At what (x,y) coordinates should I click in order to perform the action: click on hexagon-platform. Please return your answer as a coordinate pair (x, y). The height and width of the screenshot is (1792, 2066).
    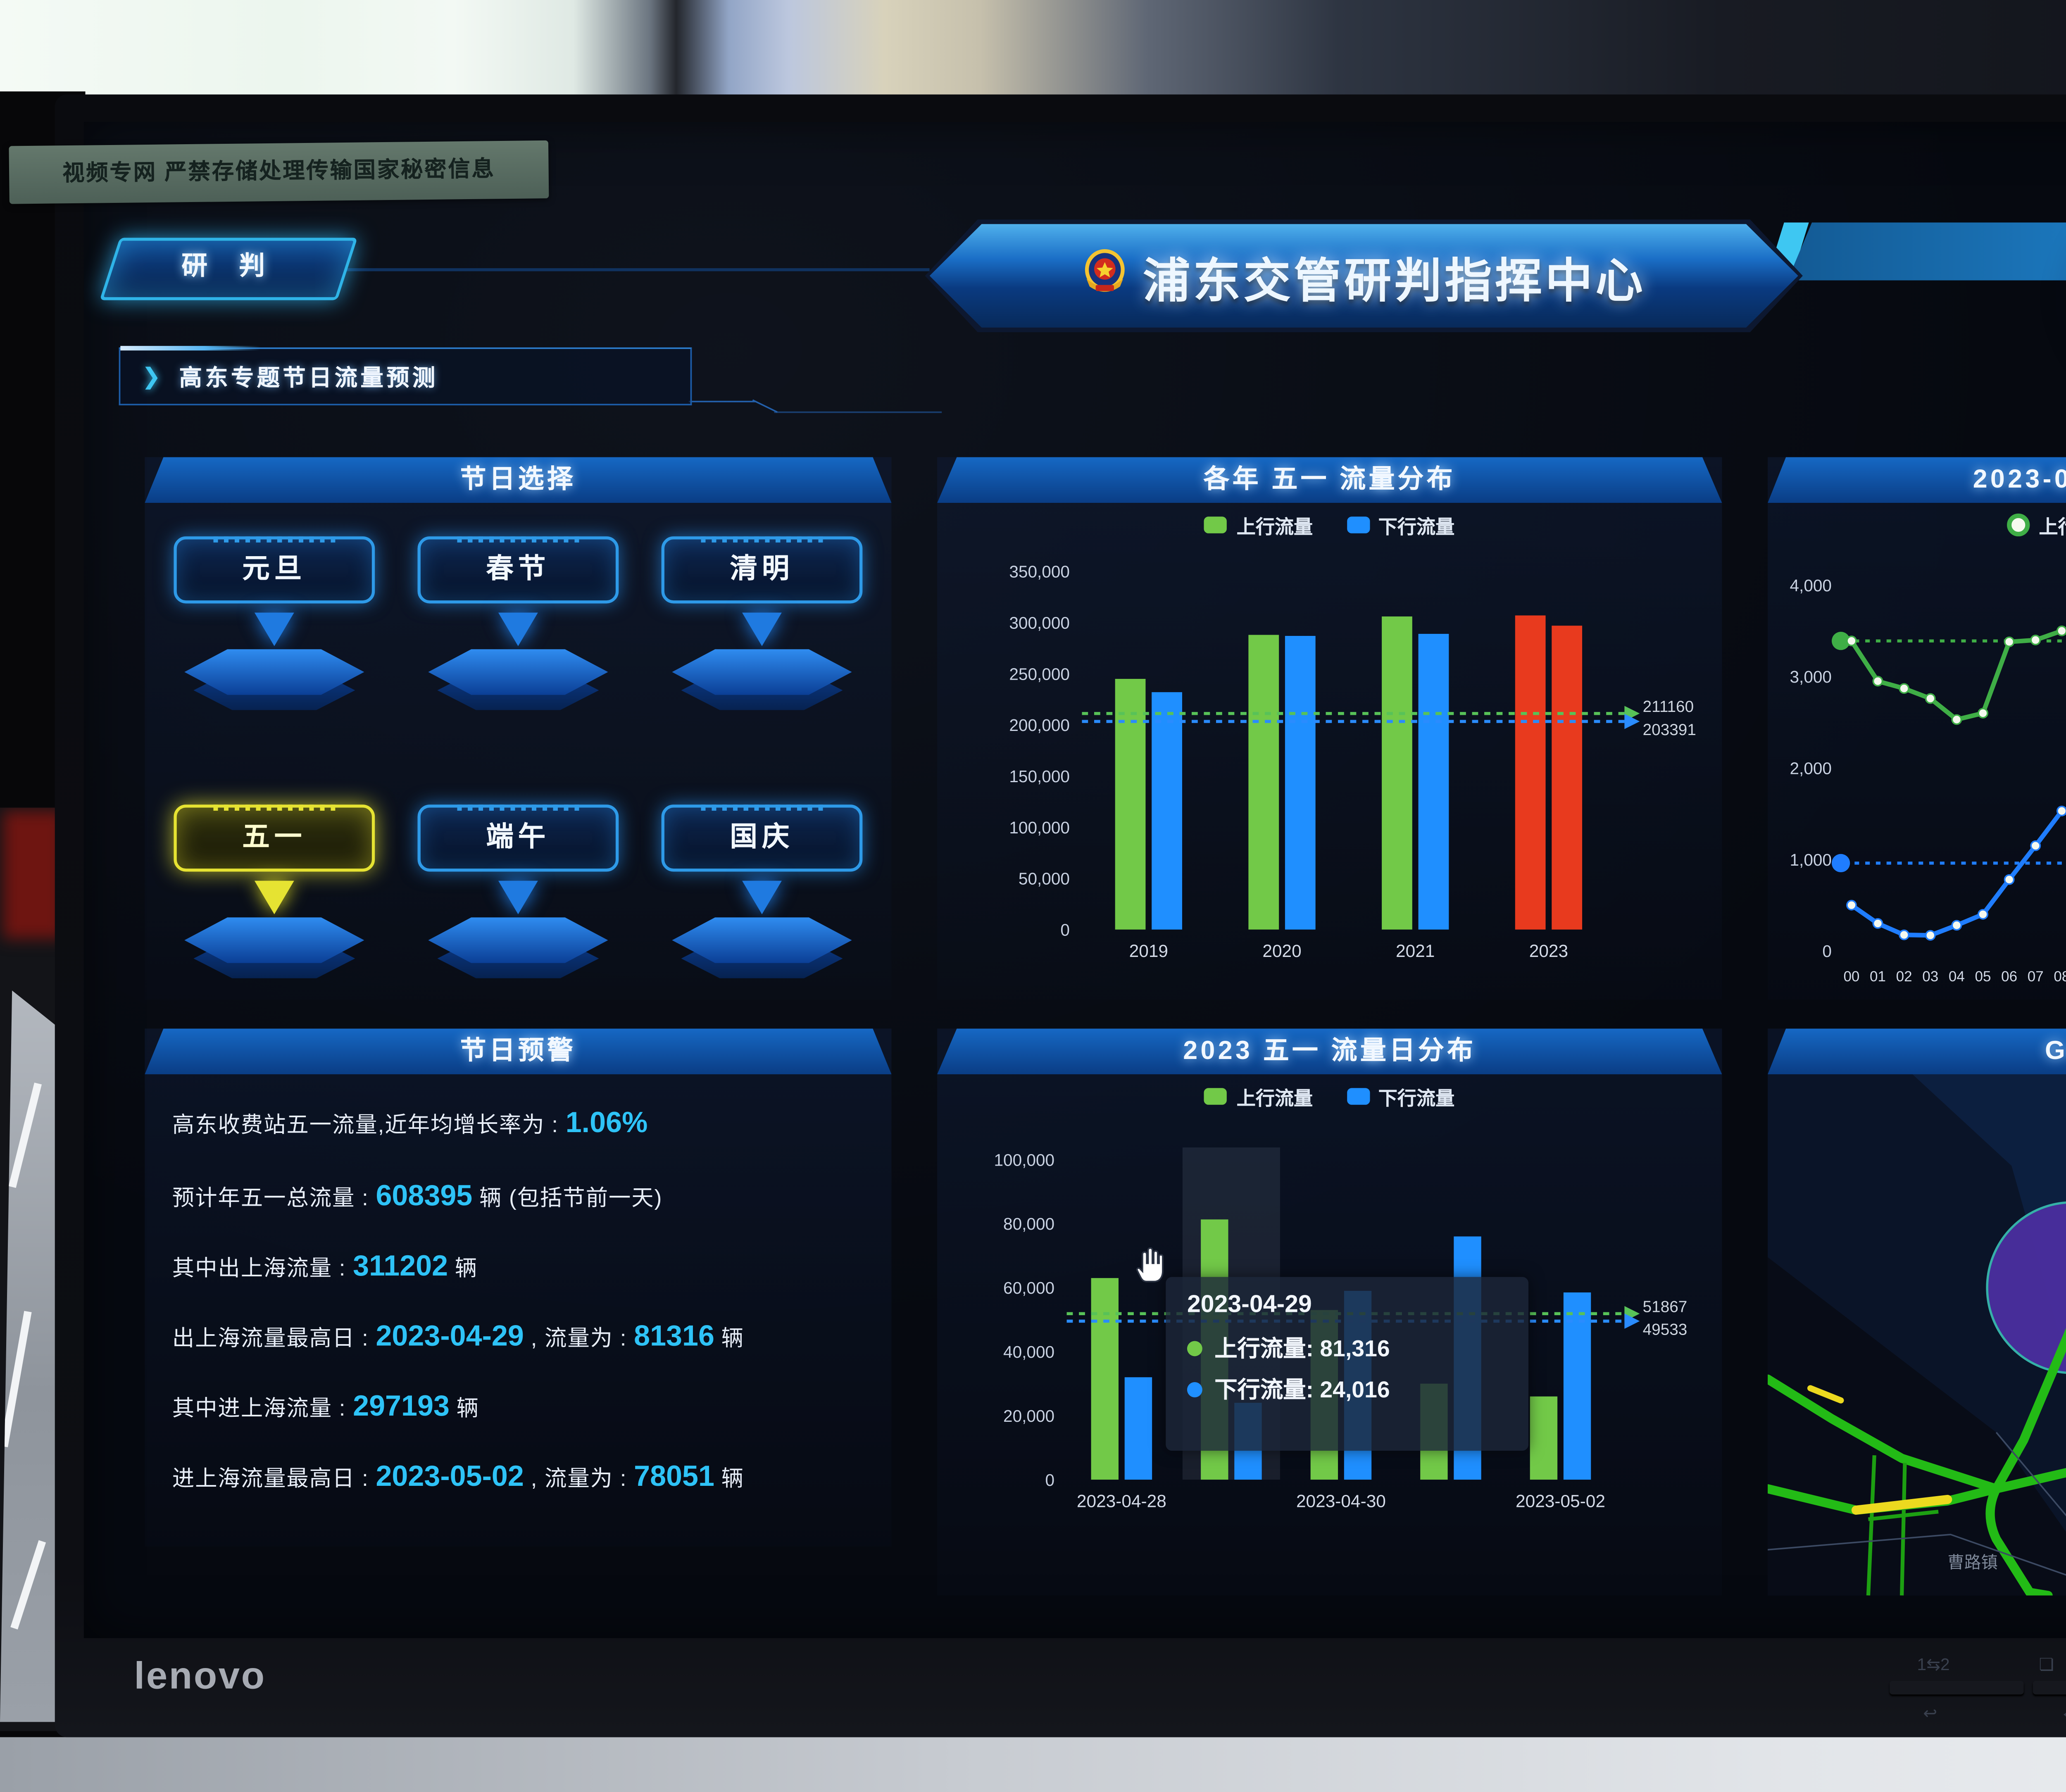
    Looking at the image, I should click on (274, 679).